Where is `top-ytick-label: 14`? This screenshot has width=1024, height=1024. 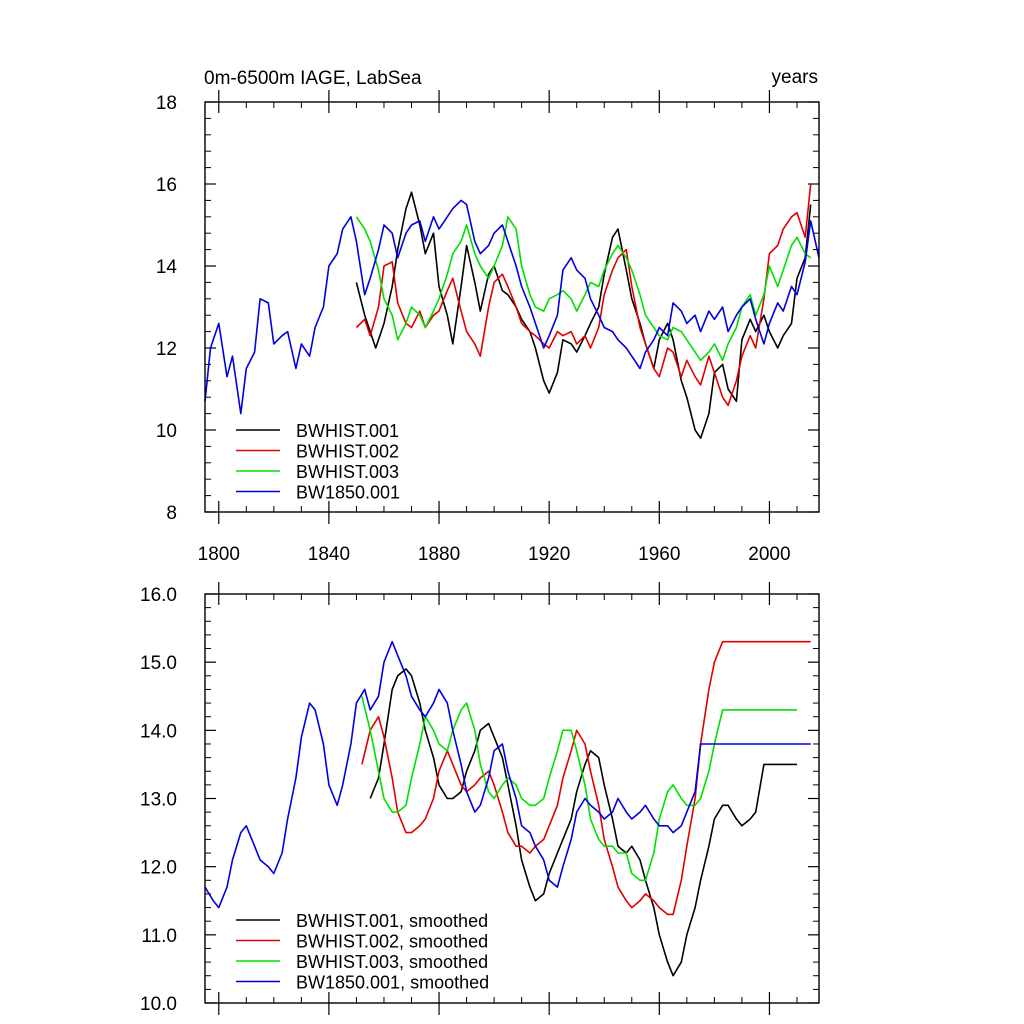
top-ytick-label: 14 is located at coordinates (167, 267).